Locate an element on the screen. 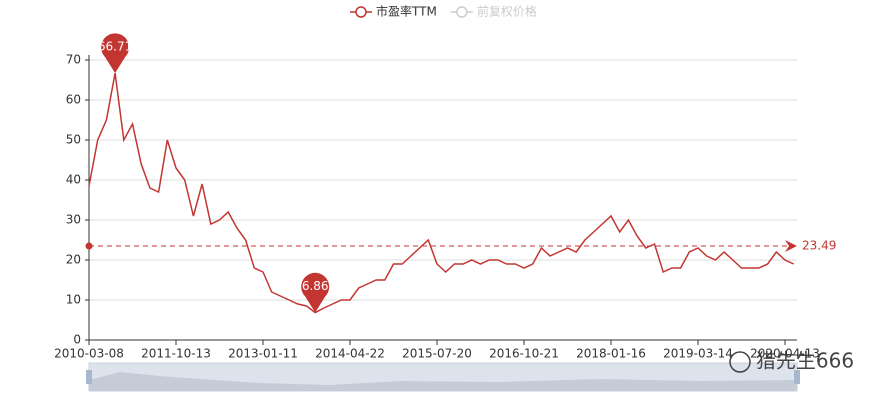 This screenshot has height=404, width=885. x-tick-label: 2020-04-13 is located at coordinates (785, 354).